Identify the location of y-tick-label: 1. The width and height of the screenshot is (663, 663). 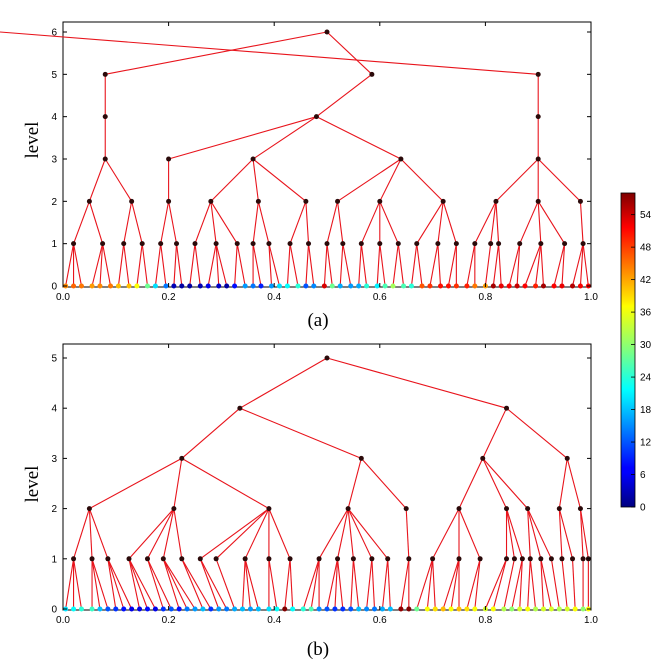
(54, 559).